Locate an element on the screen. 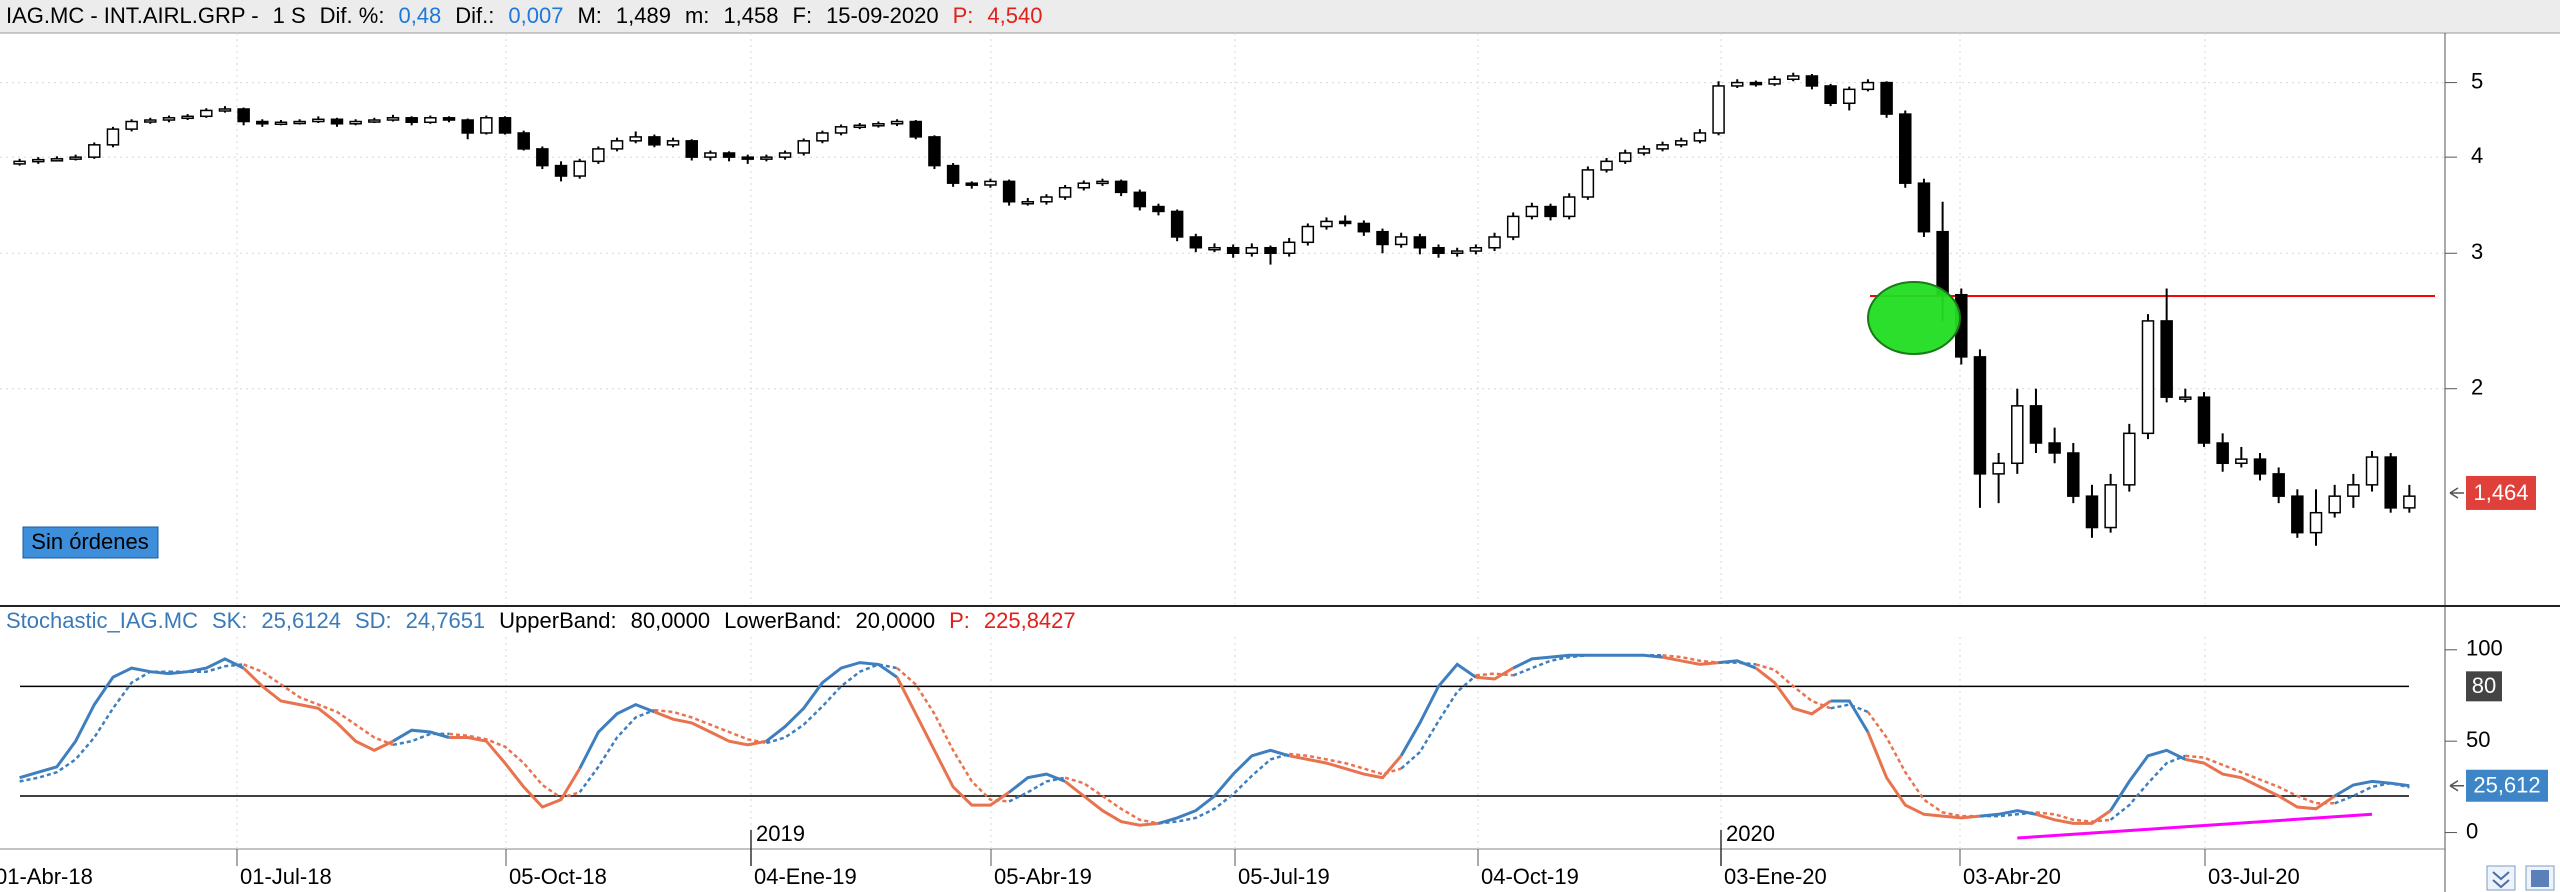 This screenshot has height=892, width=2560. x-tick-label: 05-Oct-18 is located at coordinates (558, 876).